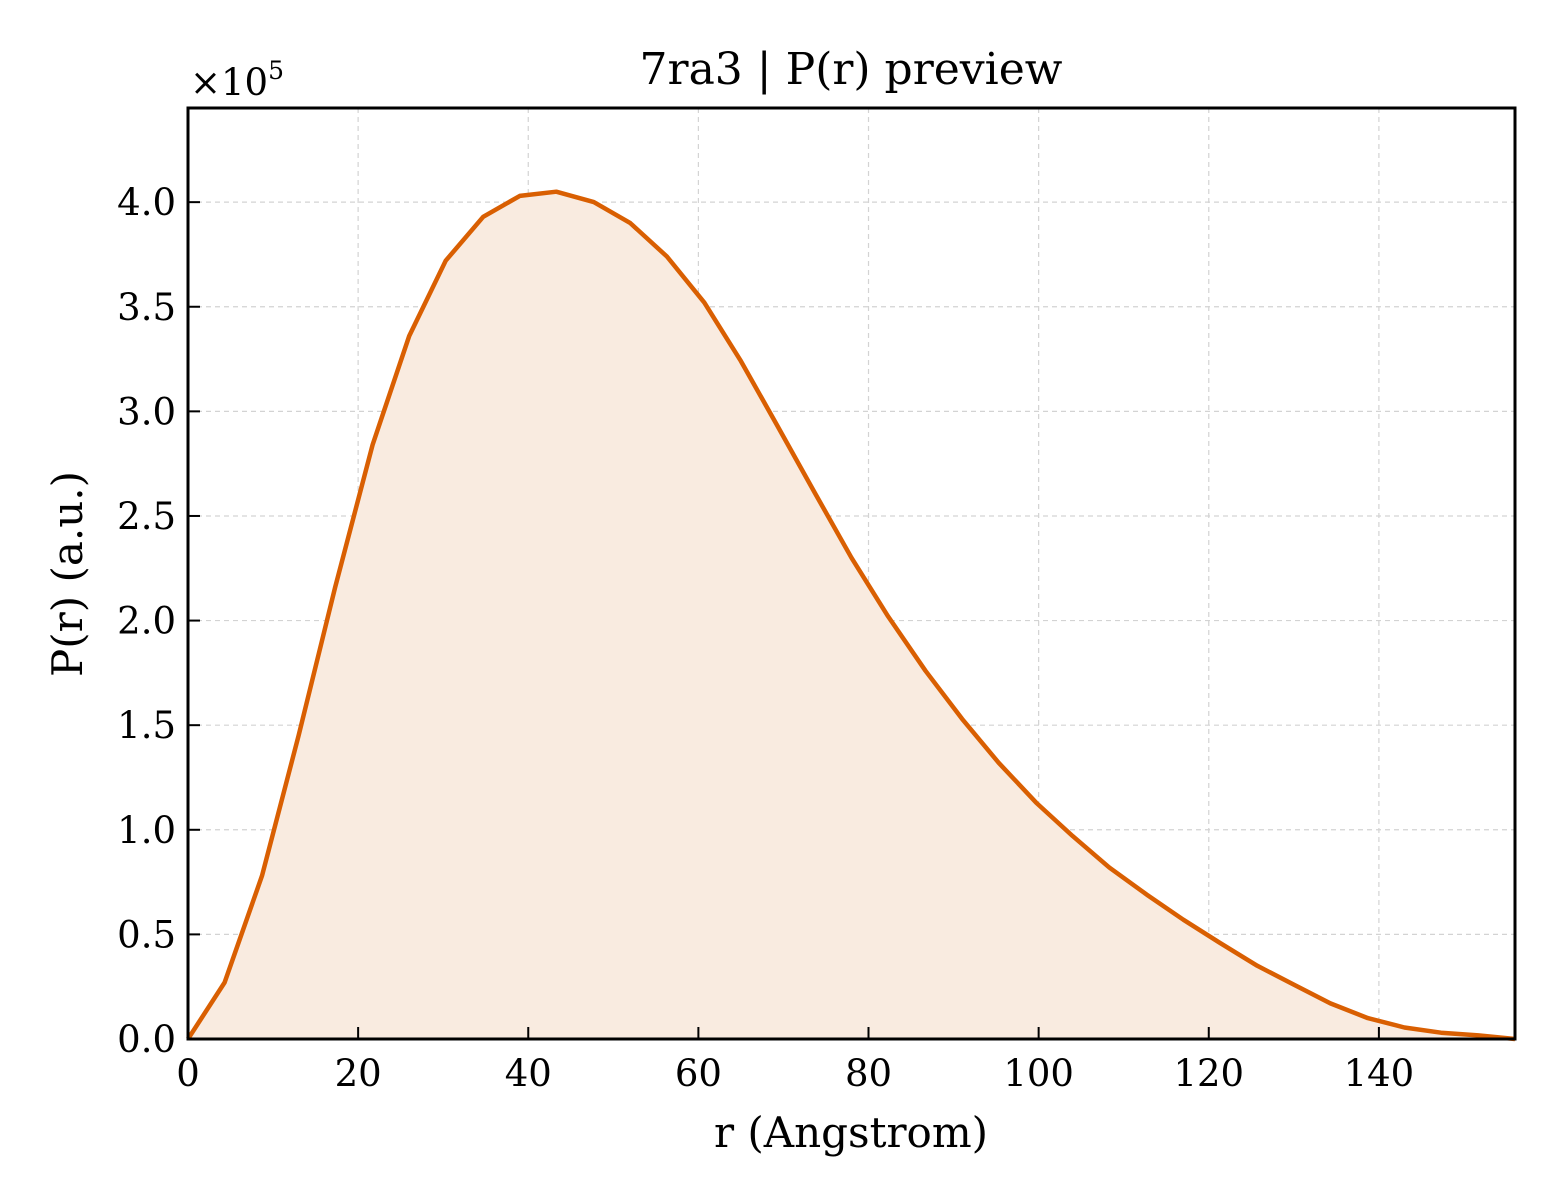 The image size is (1560, 1200). Describe the element at coordinates (868, 1073) in the screenshot. I see `x-tick-label: 80` at that location.